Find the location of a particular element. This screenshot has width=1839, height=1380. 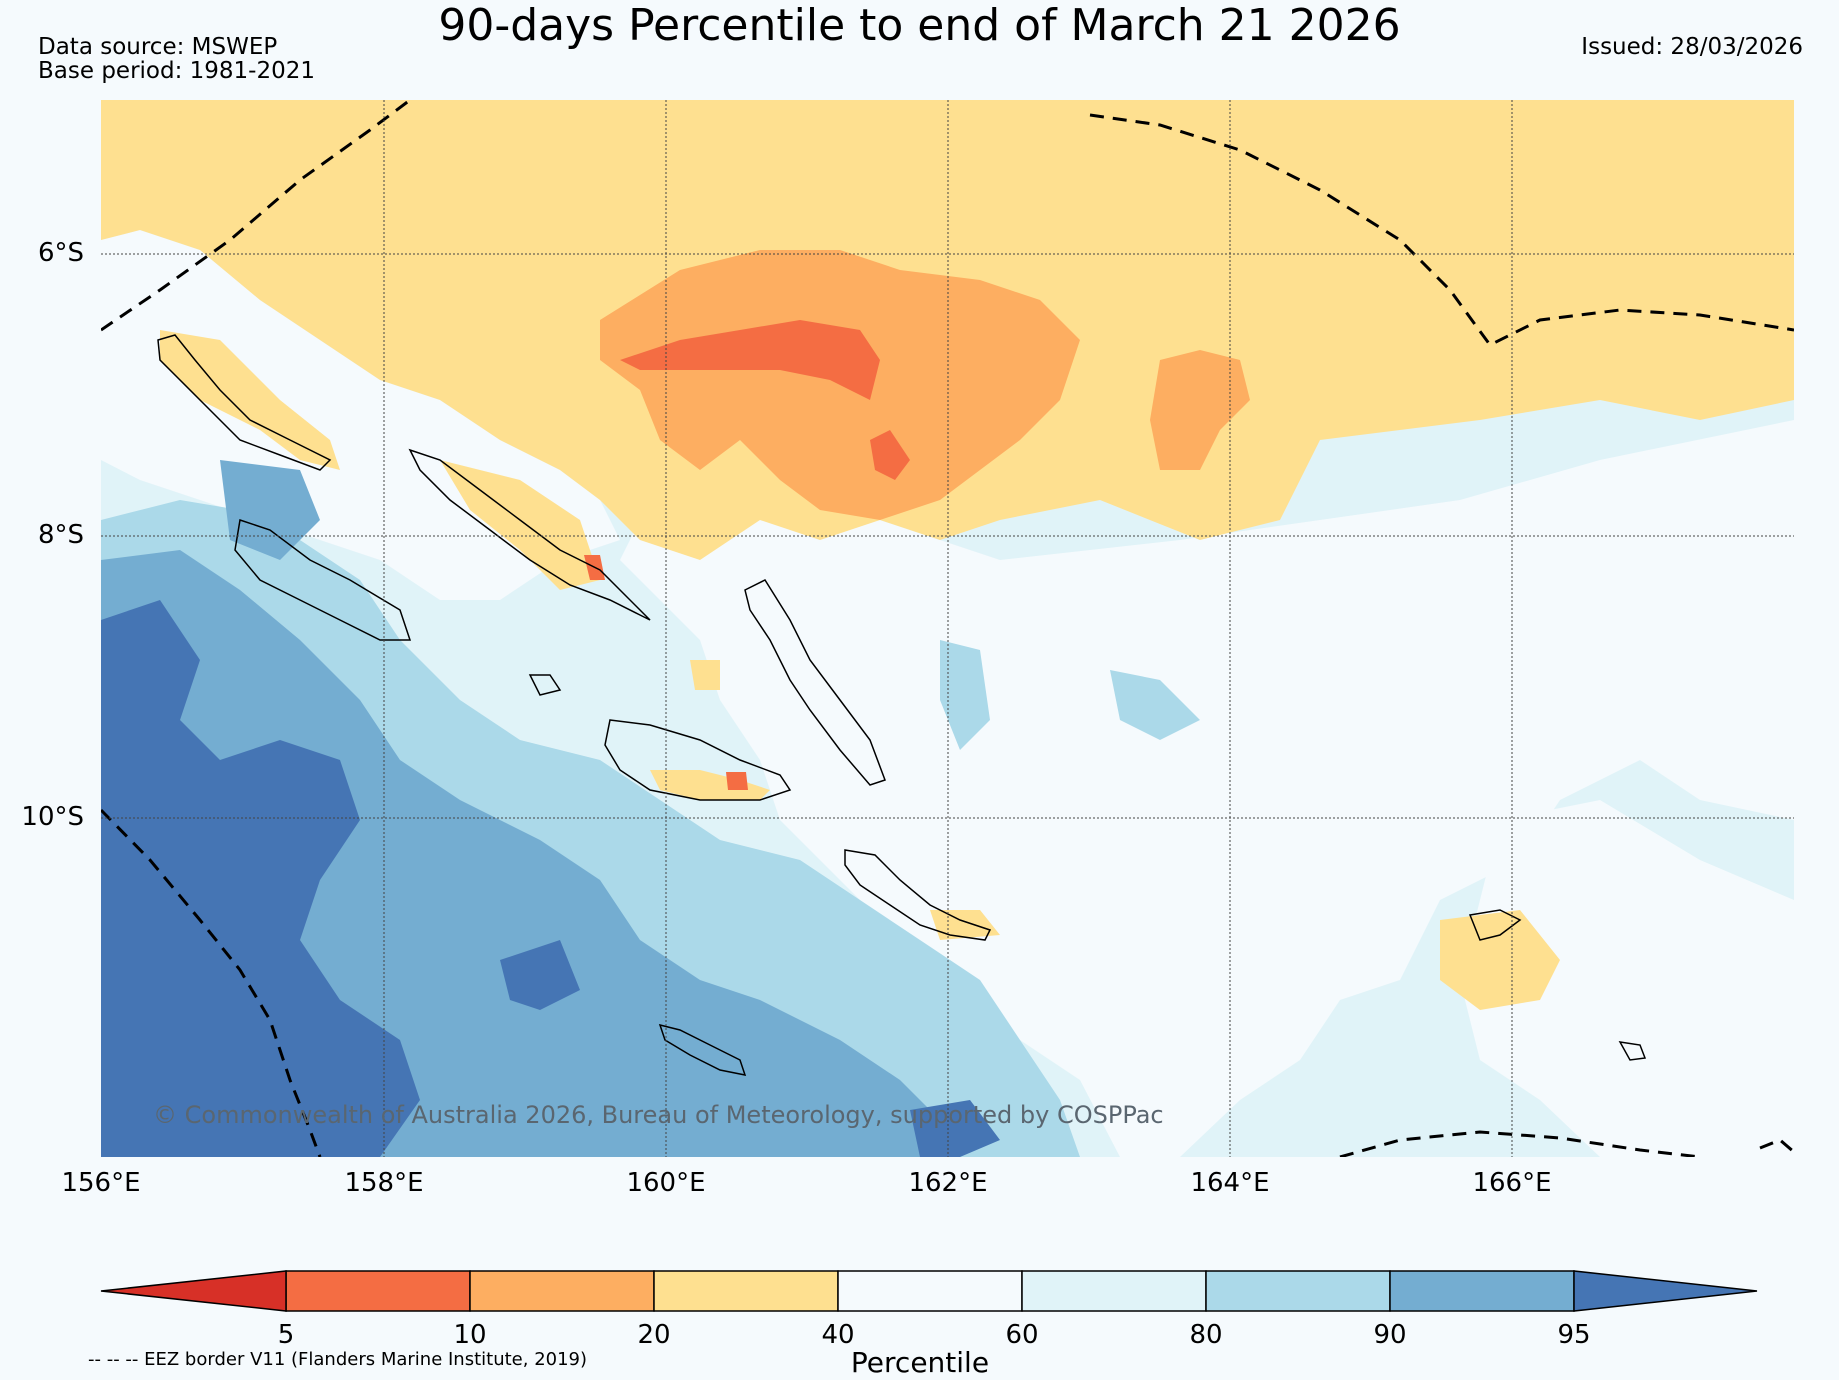

lat-label-8s: 8°S is located at coordinates (60, 535).